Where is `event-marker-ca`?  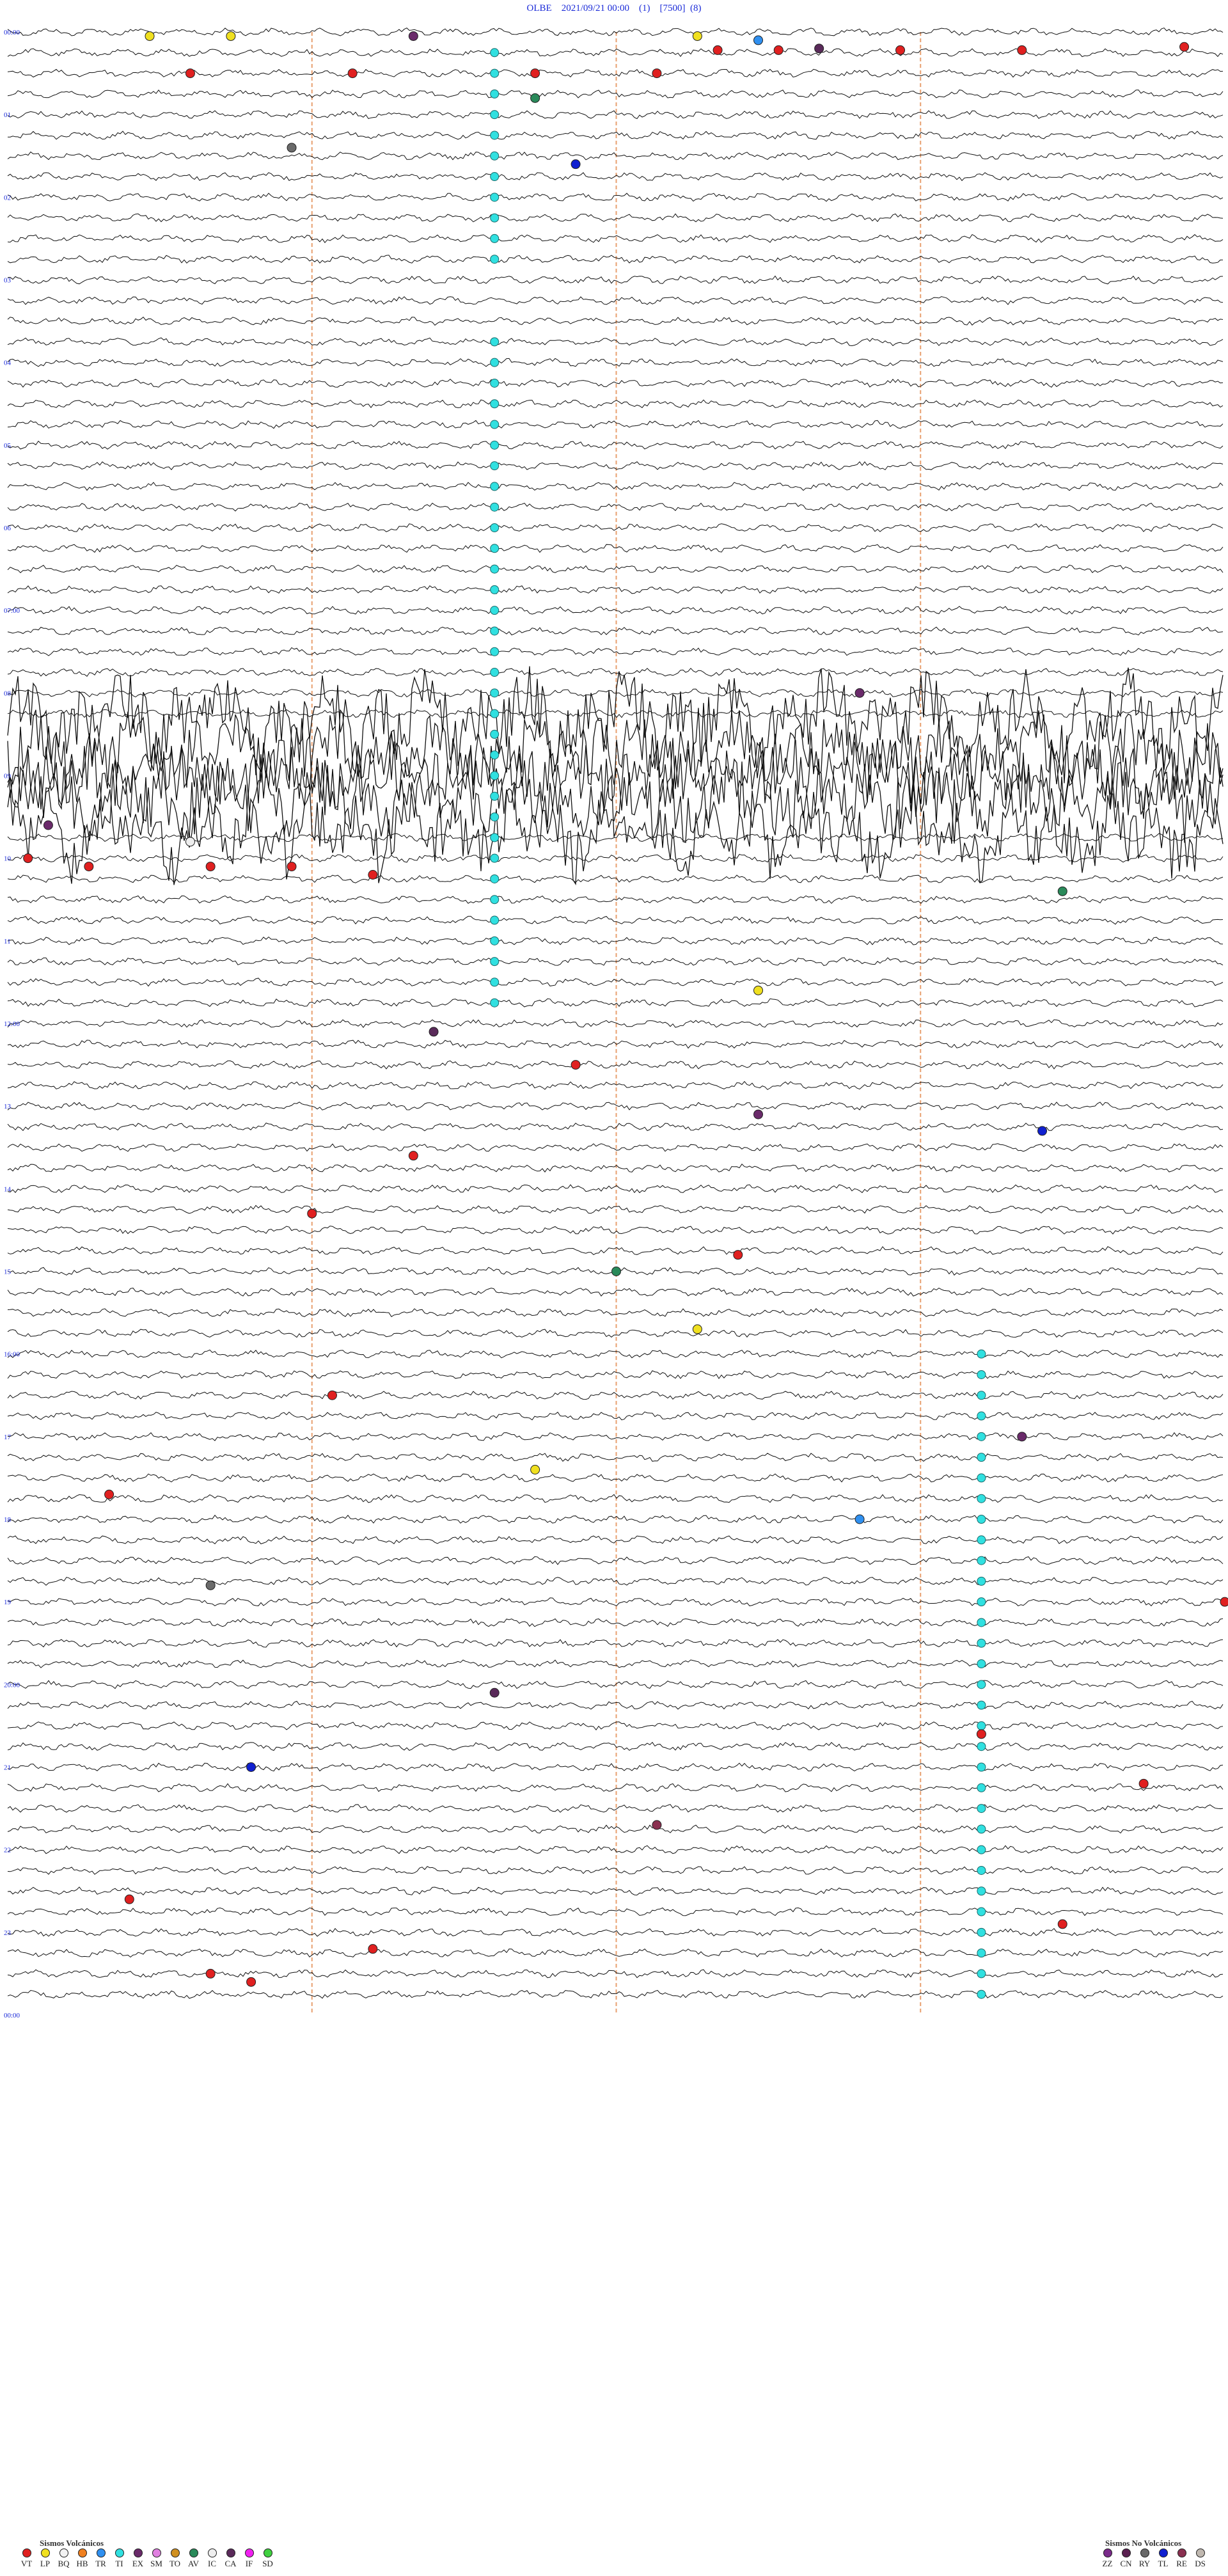
event-marker-ca is located at coordinates (494, 1692).